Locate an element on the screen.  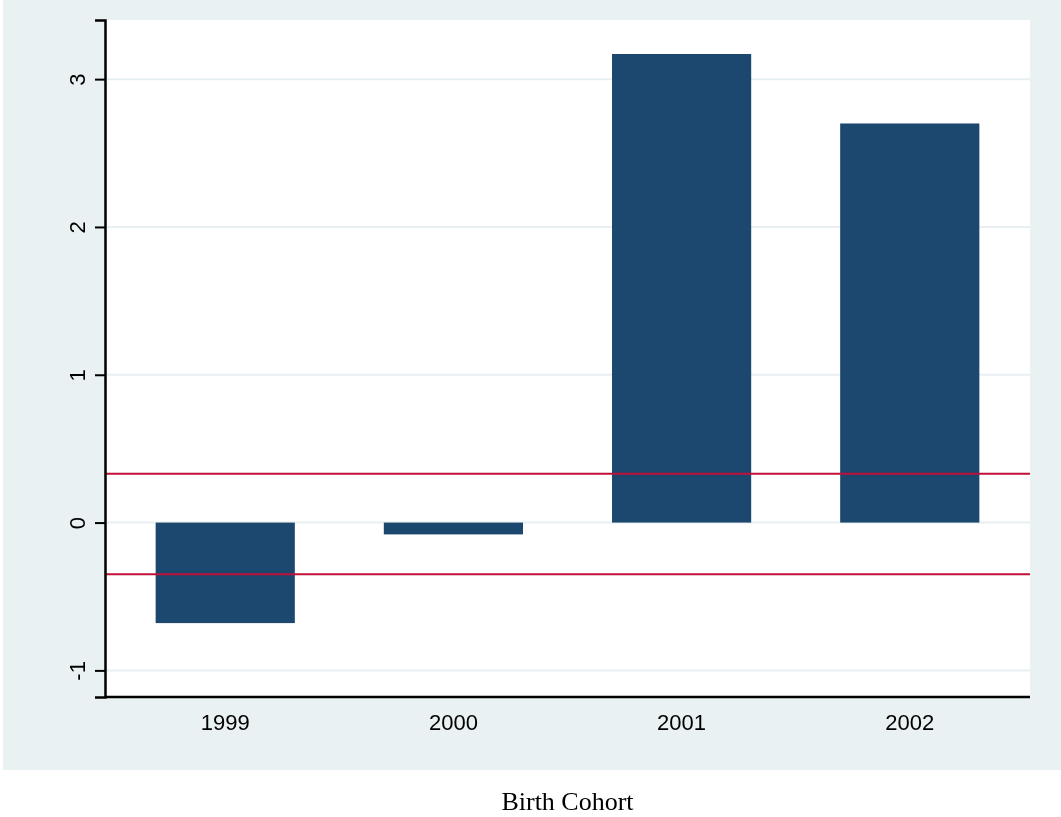
x-axis-title: Birth Cohort is located at coordinates (568, 801).